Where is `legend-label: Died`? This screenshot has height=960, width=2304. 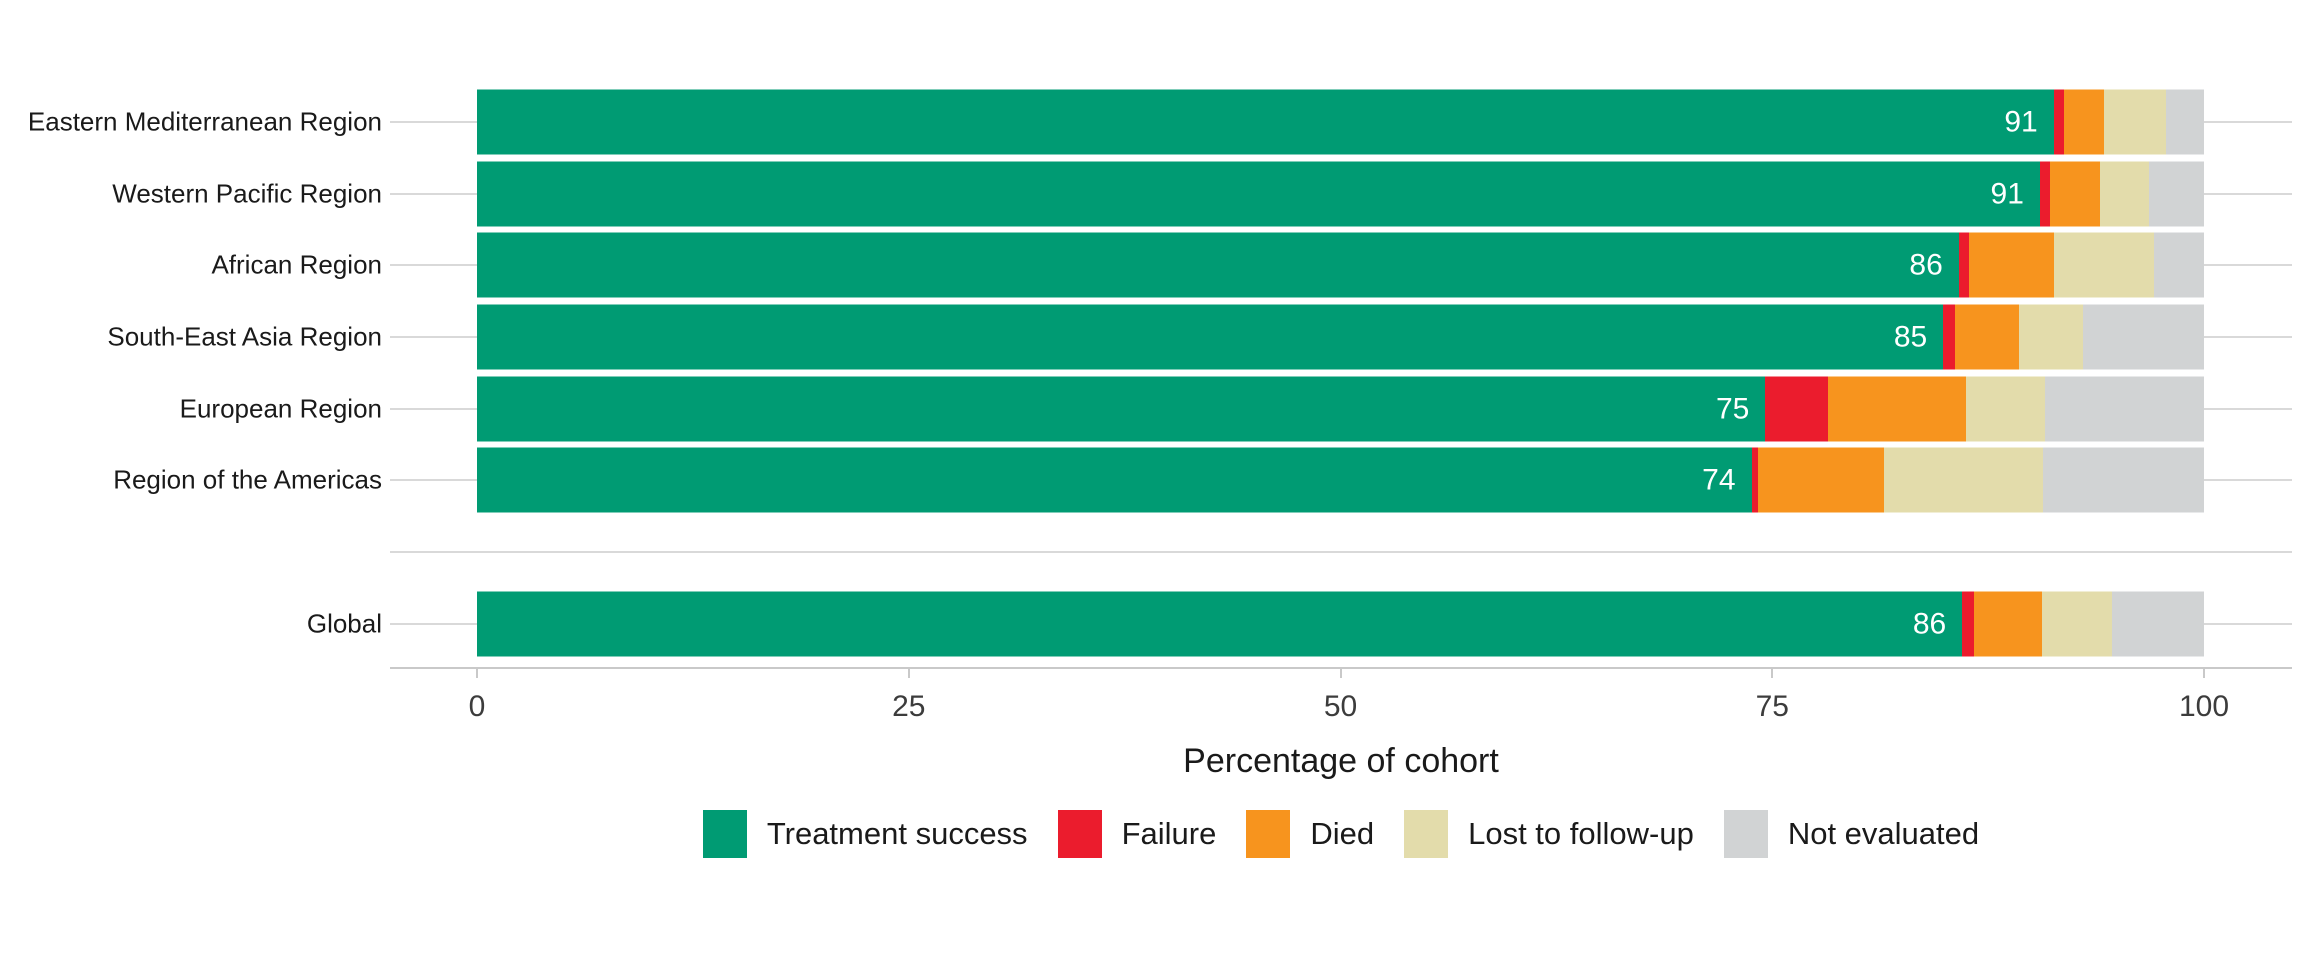 legend-label: Died is located at coordinates (1342, 833).